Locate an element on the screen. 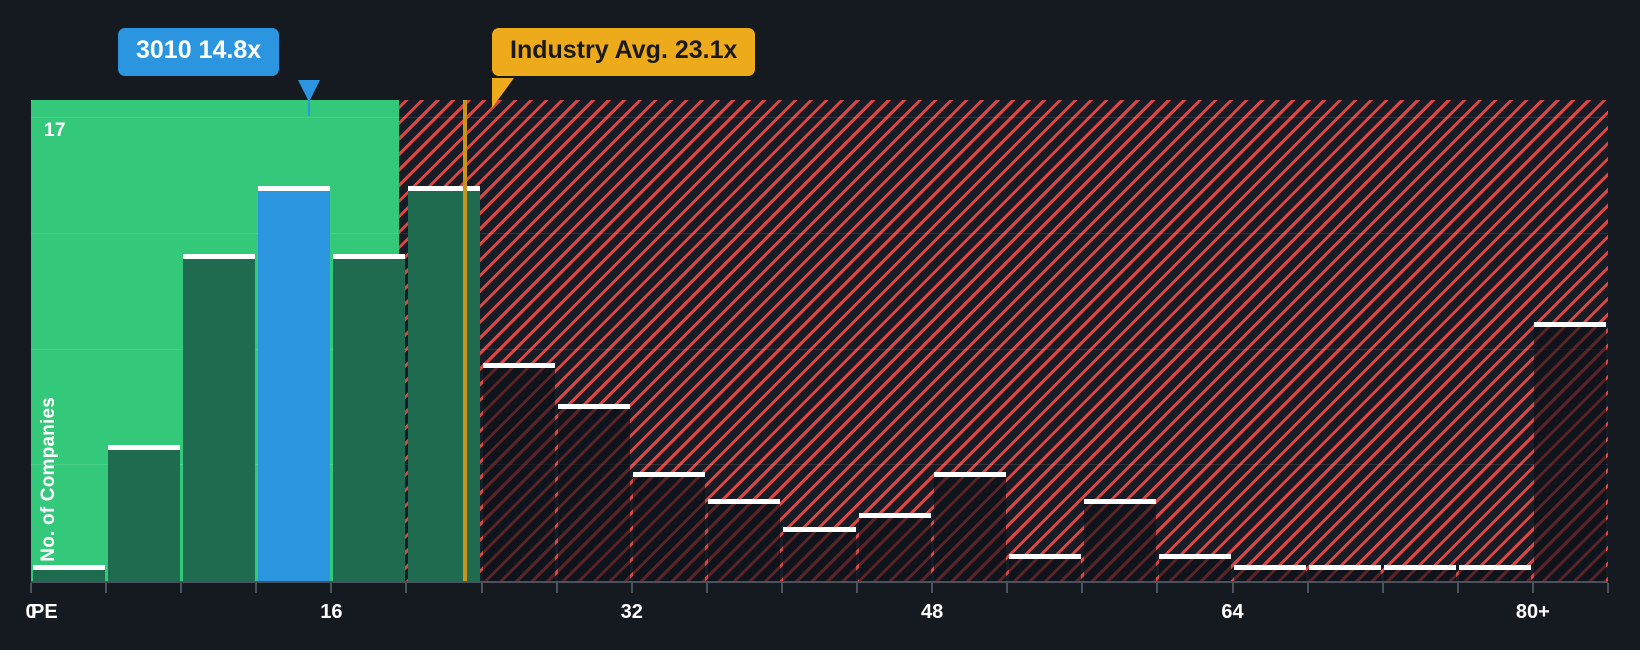 This screenshot has height=650, width=1640. bar-highlighted is located at coordinates (293, 383).